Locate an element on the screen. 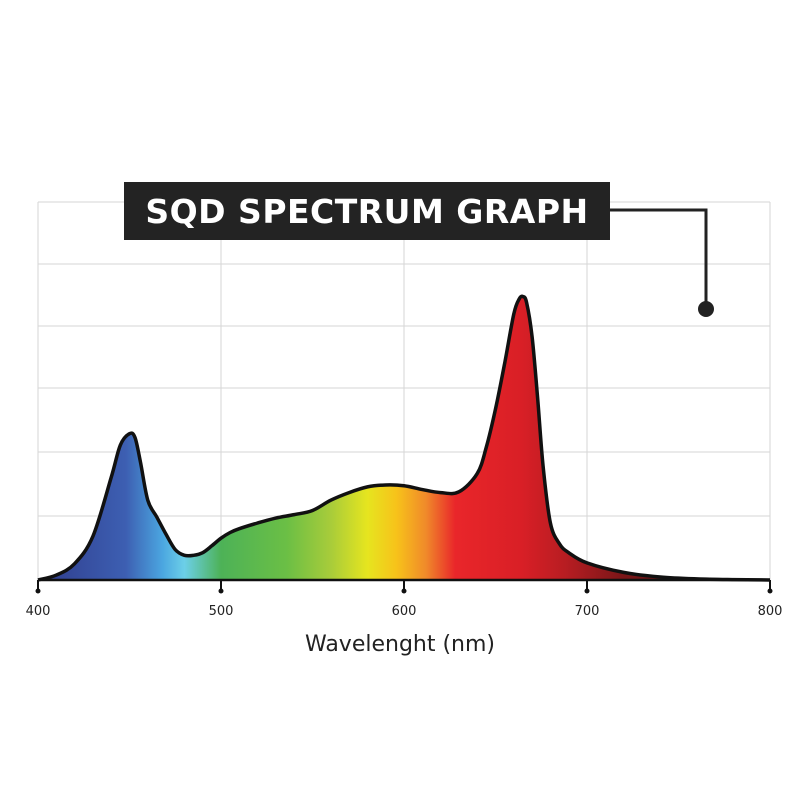 The image size is (800, 800). chart-title: SQD SPECTRUM GRAPH is located at coordinates (367, 211).